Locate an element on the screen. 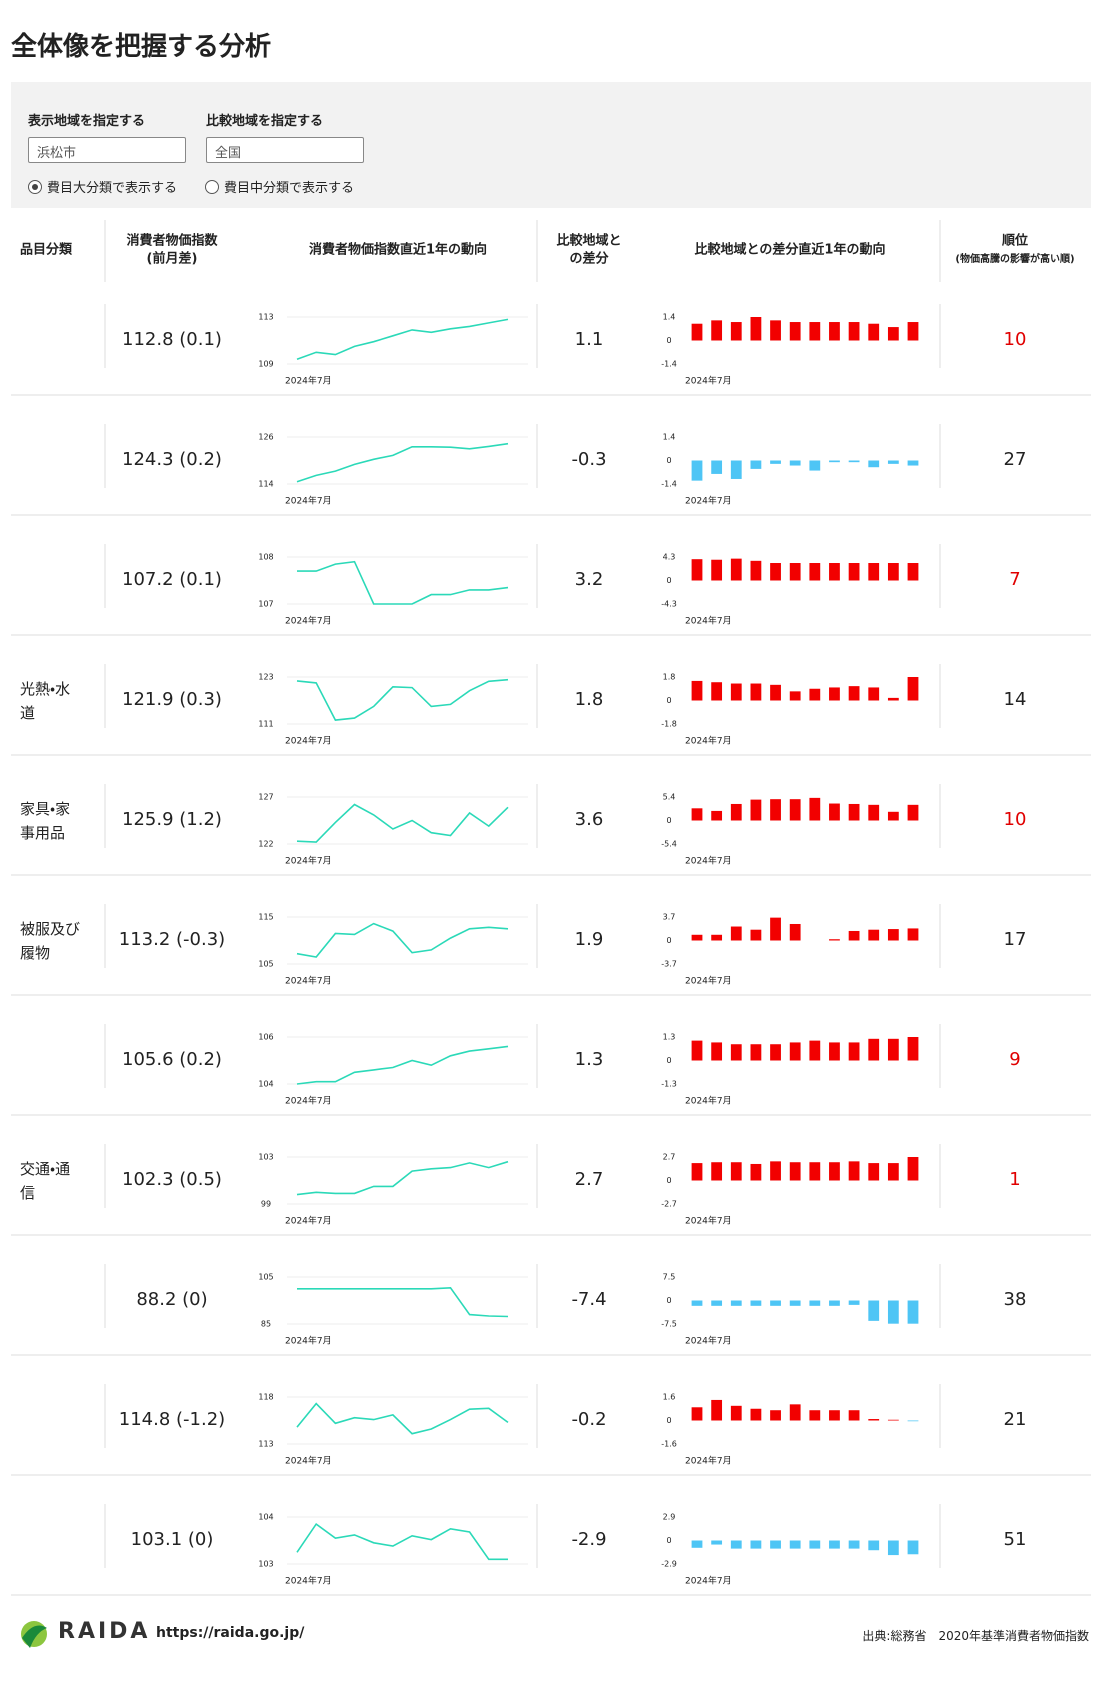 The width and height of the screenshot is (1100, 1682). diff-value: -0.3 is located at coordinates (588, 459).